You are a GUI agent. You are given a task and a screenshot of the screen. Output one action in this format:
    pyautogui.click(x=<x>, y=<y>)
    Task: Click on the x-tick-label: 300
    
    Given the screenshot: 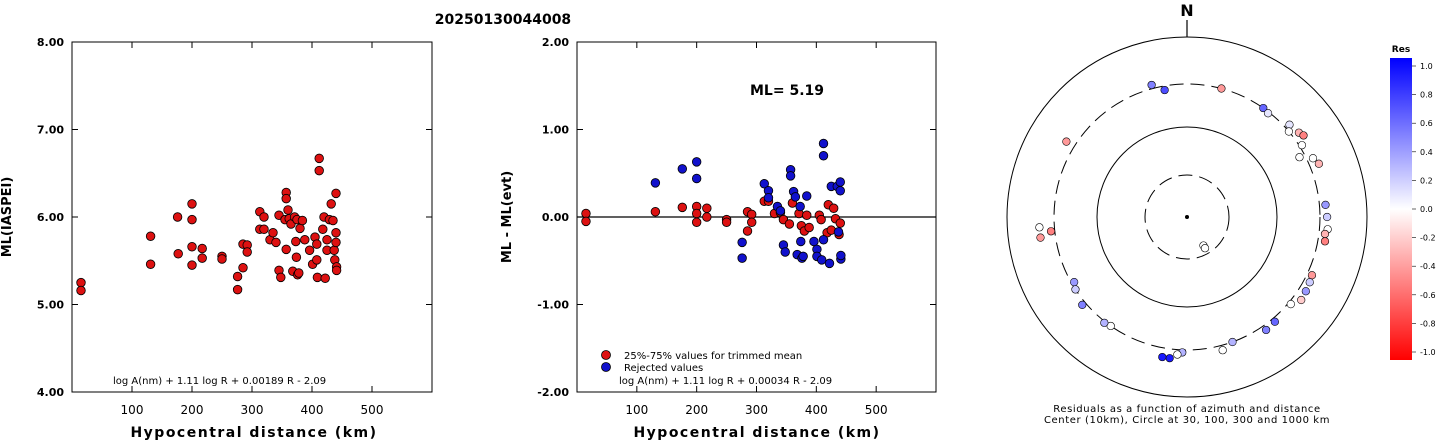 What is the action you would take?
    pyautogui.click(x=756, y=410)
    